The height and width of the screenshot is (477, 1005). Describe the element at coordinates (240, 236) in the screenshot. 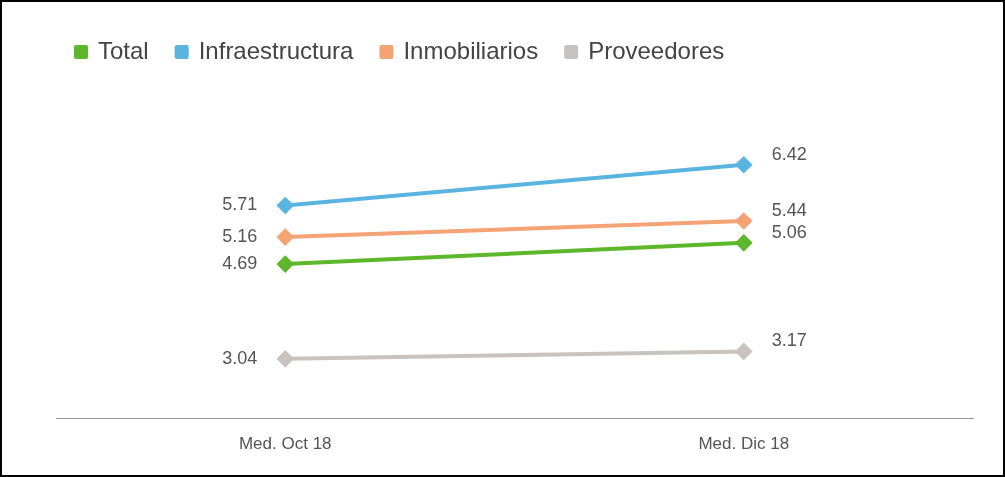

I see `data-label: 5.16` at that location.